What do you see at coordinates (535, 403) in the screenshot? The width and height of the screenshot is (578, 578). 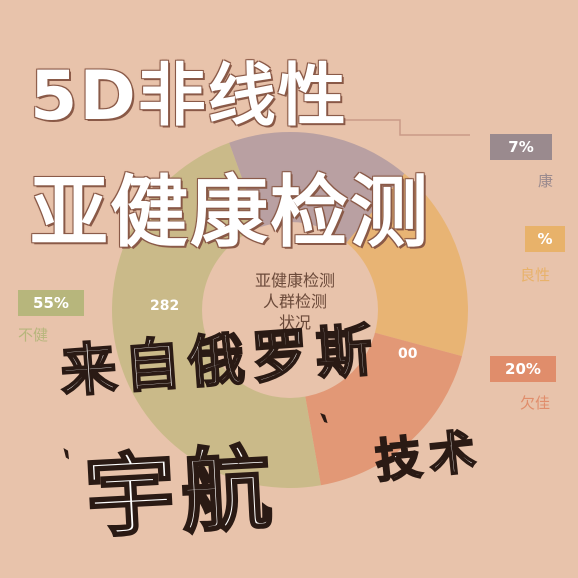 I see `tag-label-bottom-right: 欠佳` at bounding box center [535, 403].